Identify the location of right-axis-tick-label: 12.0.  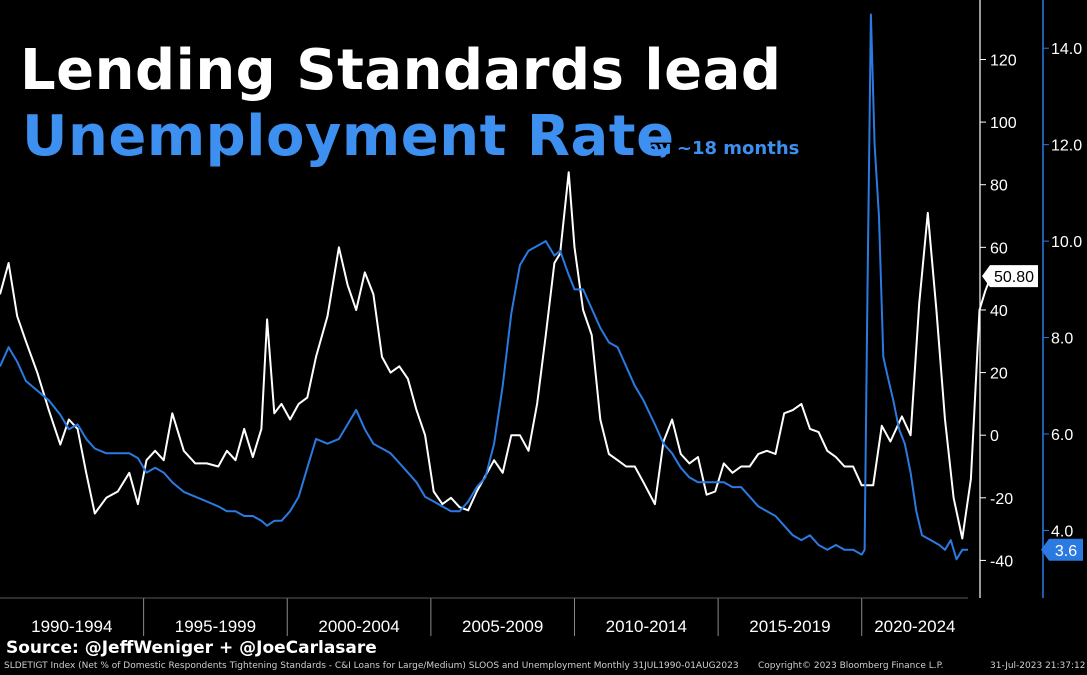
(1066, 146).